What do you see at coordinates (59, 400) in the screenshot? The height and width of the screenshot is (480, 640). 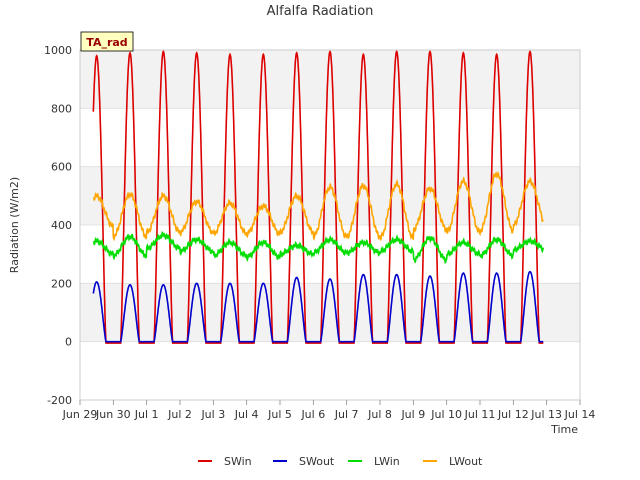 I see `y-tick-label: -200` at bounding box center [59, 400].